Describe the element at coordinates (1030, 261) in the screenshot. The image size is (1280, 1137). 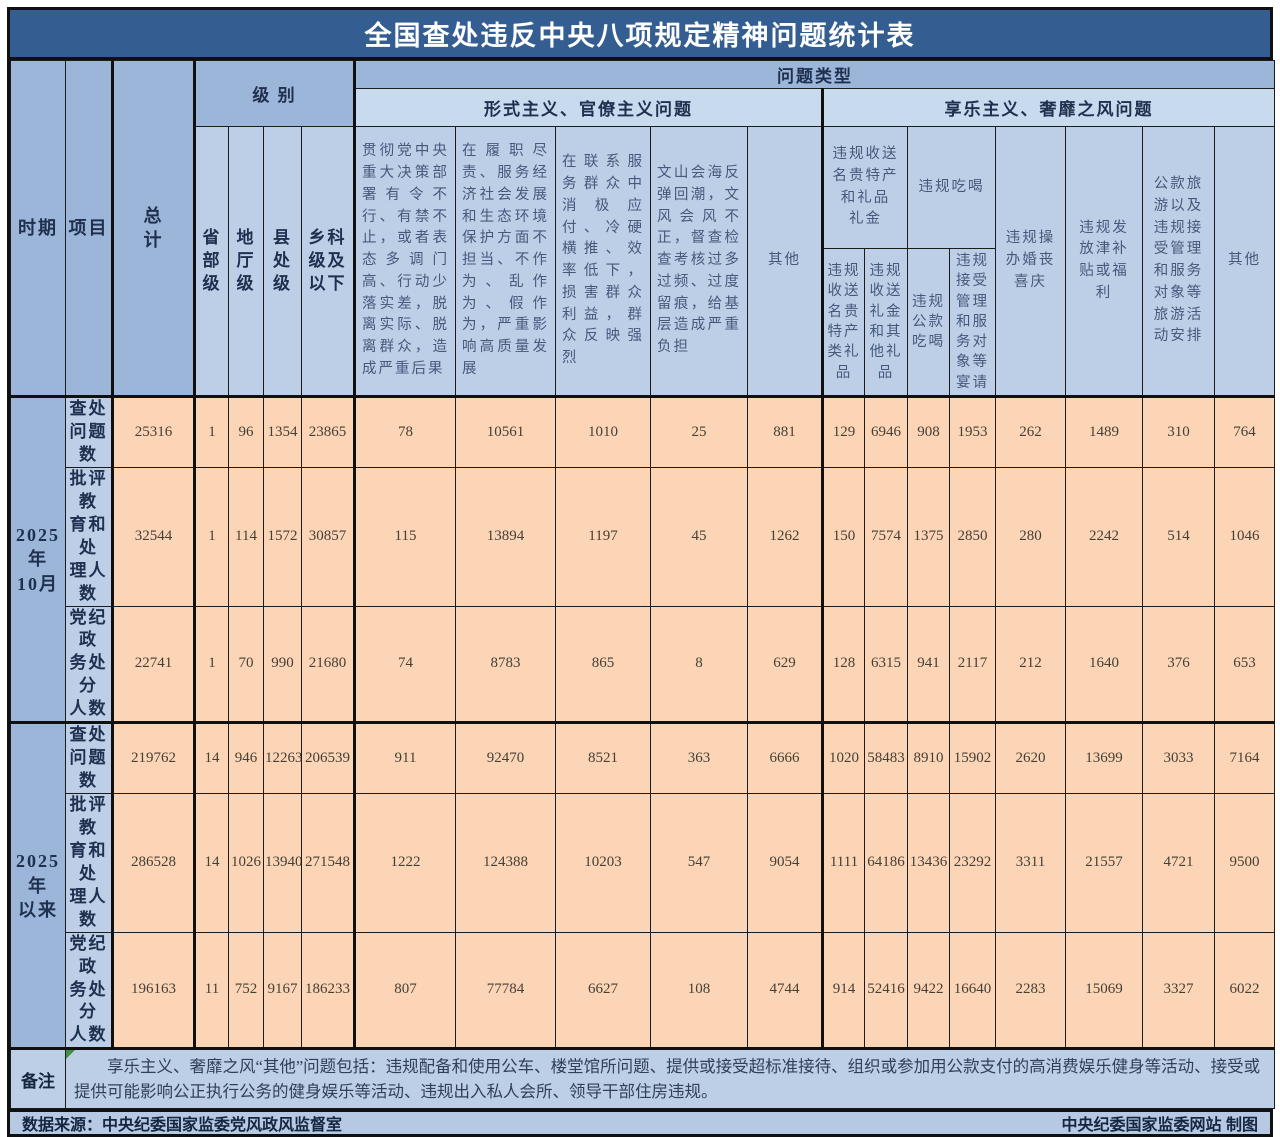
I see `col-header-weddings-funerals: 违规操 办婚丧 喜庆` at that location.